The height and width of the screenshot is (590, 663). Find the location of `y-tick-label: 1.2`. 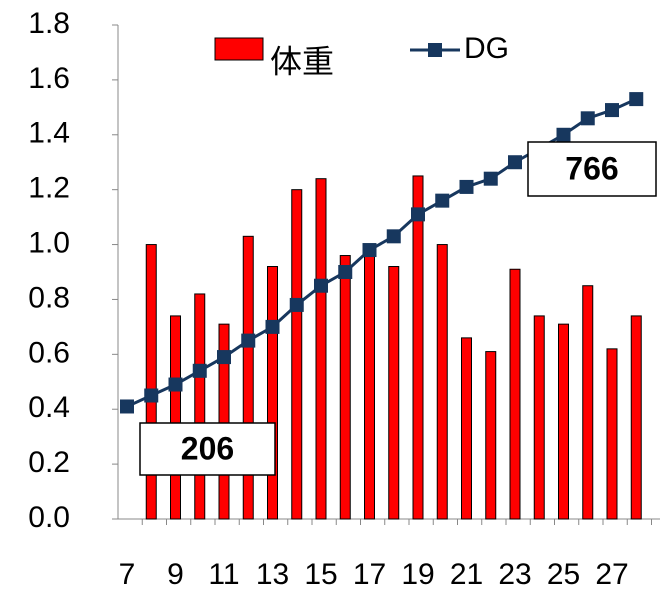

y-tick-label: 1.2 is located at coordinates (49, 188).